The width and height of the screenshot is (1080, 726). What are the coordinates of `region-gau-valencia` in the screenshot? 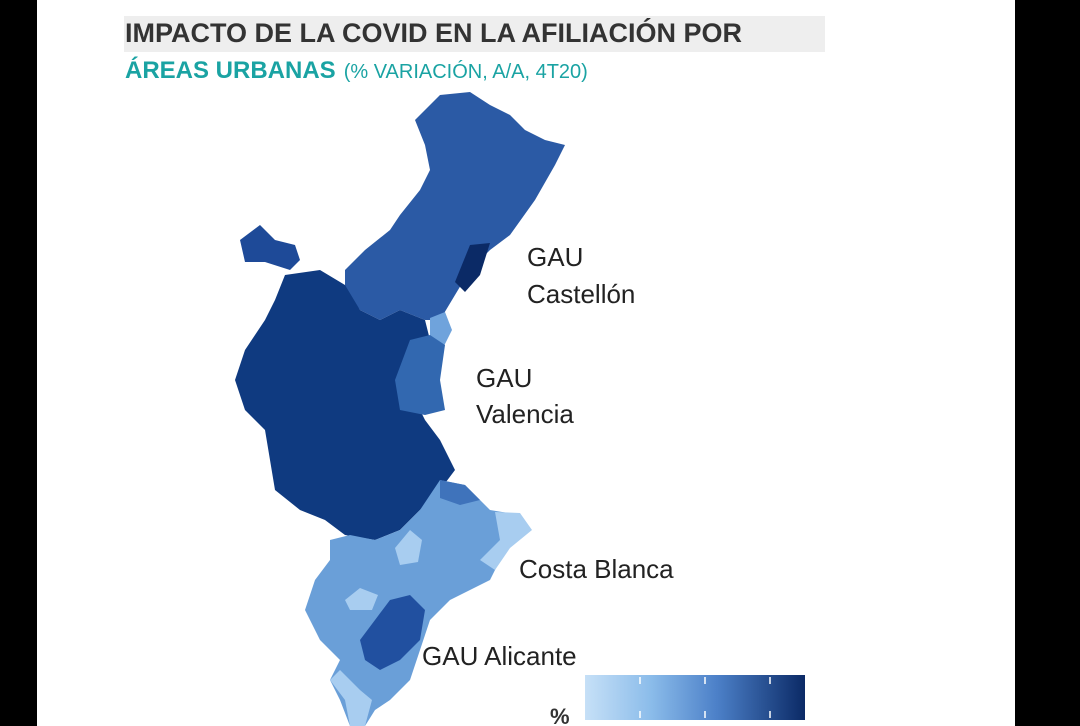 It's located at (420, 375).